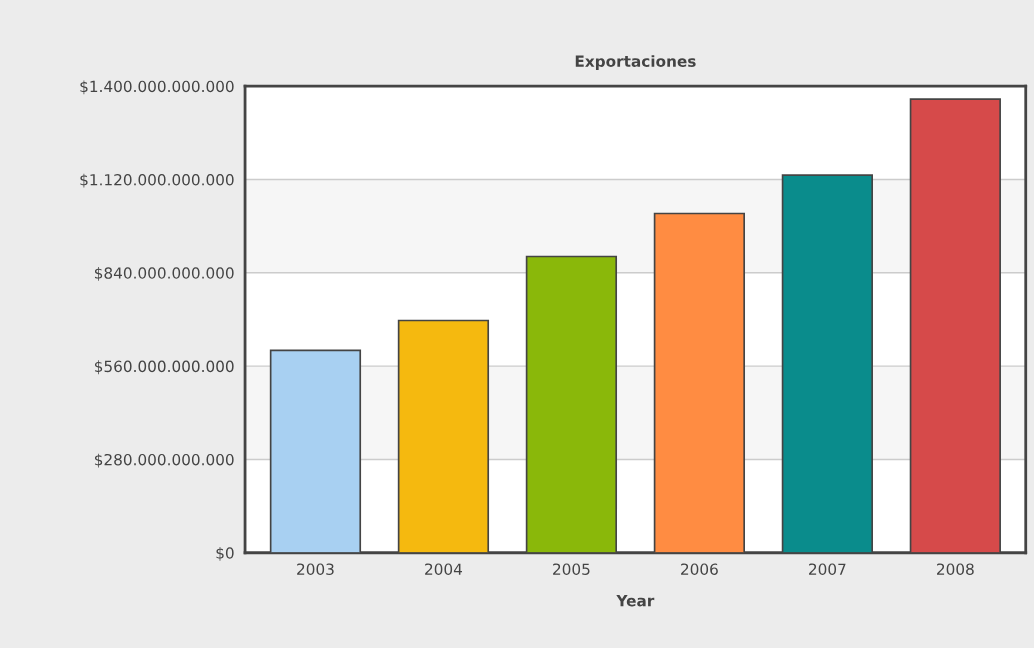 This screenshot has width=1034, height=648. What do you see at coordinates (157, 87) in the screenshot?
I see `y-tick-label: $1.400.000.000.000` at bounding box center [157, 87].